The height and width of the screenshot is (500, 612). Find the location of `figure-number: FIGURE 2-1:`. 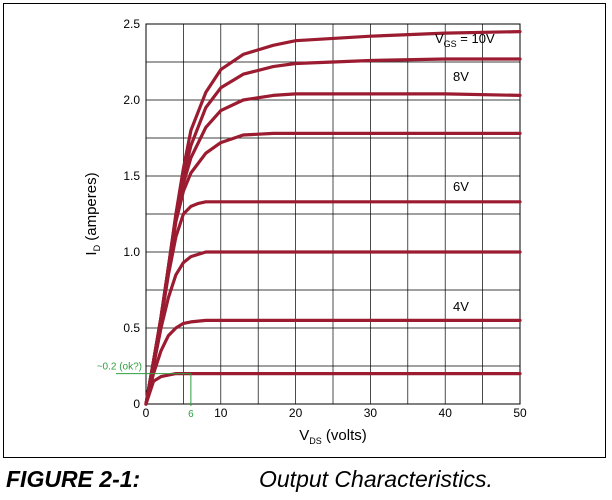

figure-number: FIGURE 2-1: is located at coordinates (73, 479).